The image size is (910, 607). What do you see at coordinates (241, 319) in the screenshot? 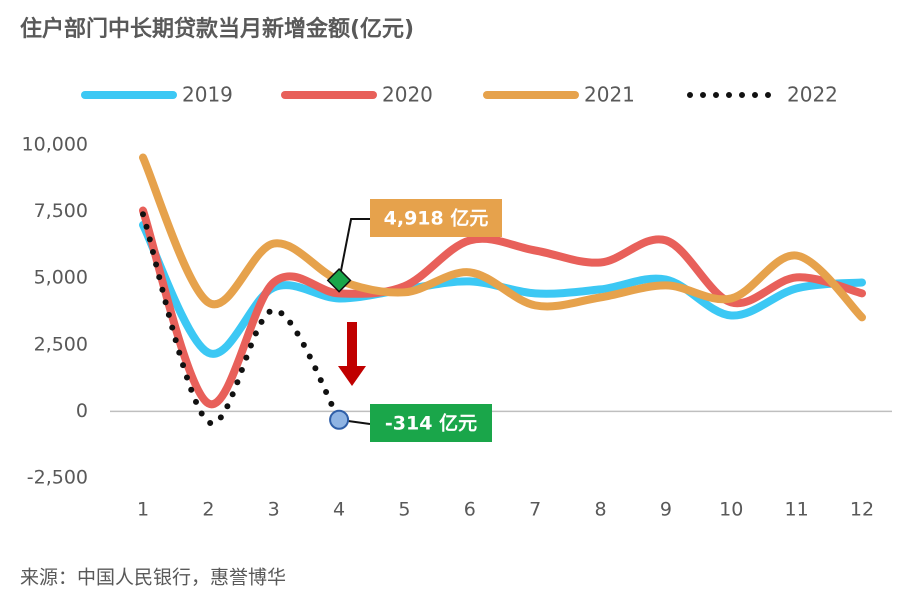
I see `series-line` at bounding box center [241, 319].